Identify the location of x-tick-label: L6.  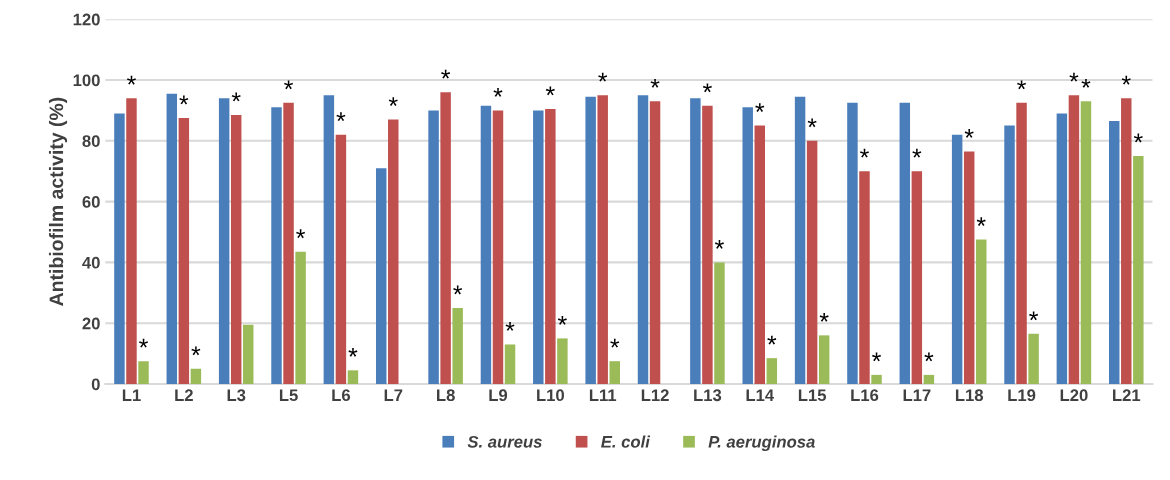
(341, 395).